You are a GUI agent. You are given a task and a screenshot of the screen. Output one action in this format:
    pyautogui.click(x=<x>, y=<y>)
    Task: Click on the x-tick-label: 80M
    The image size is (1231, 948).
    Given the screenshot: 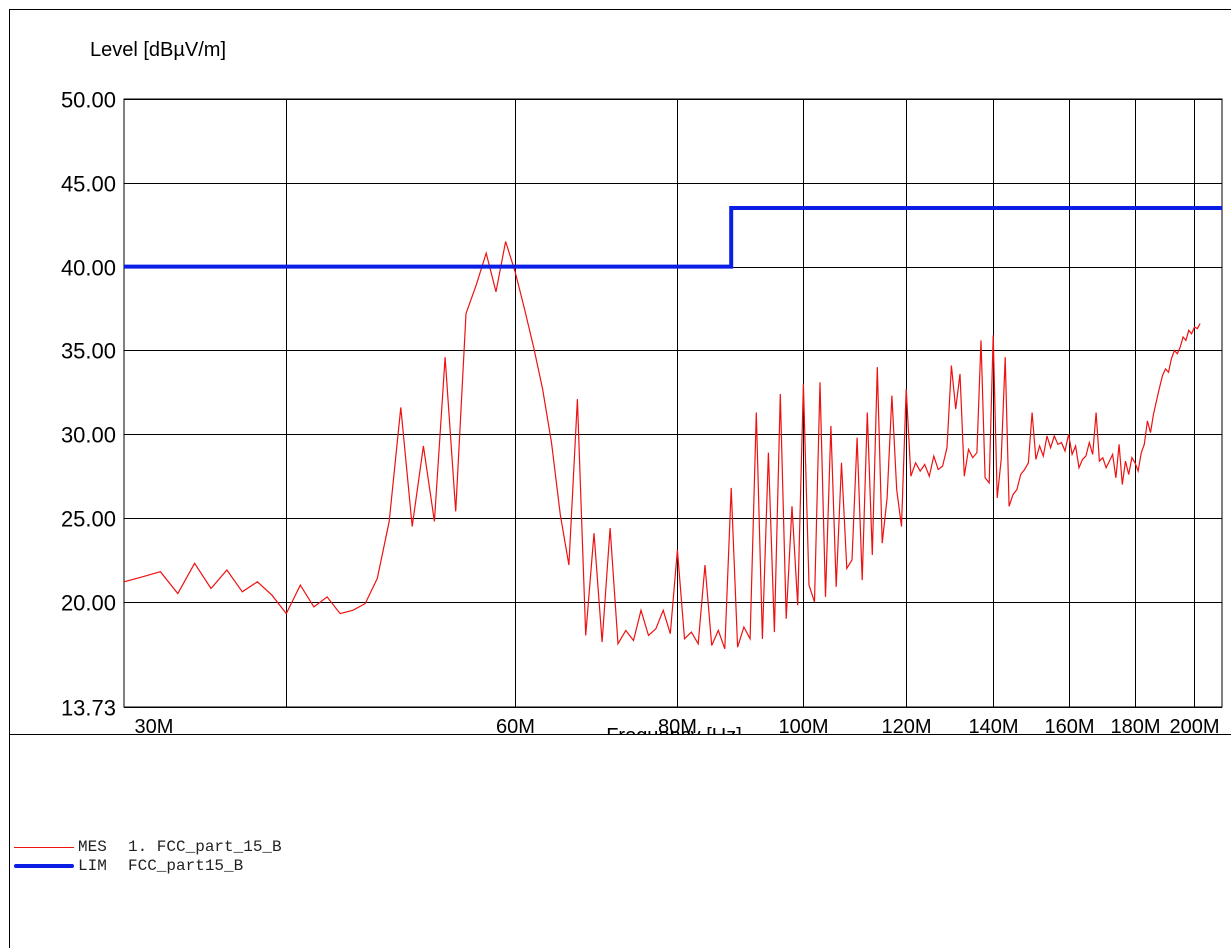 What is the action you would take?
    pyautogui.click(x=677, y=725)
    